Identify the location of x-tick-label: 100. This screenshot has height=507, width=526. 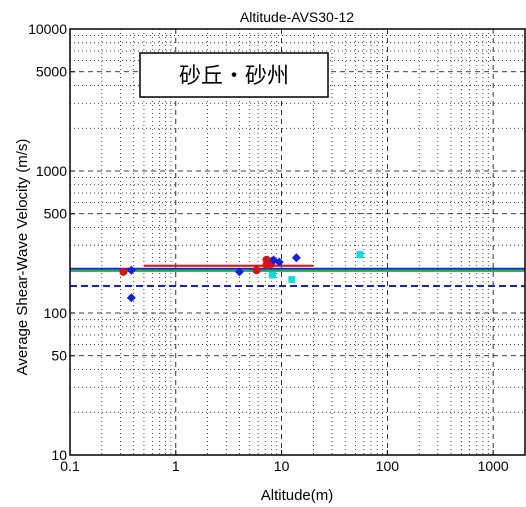
(388, 466).